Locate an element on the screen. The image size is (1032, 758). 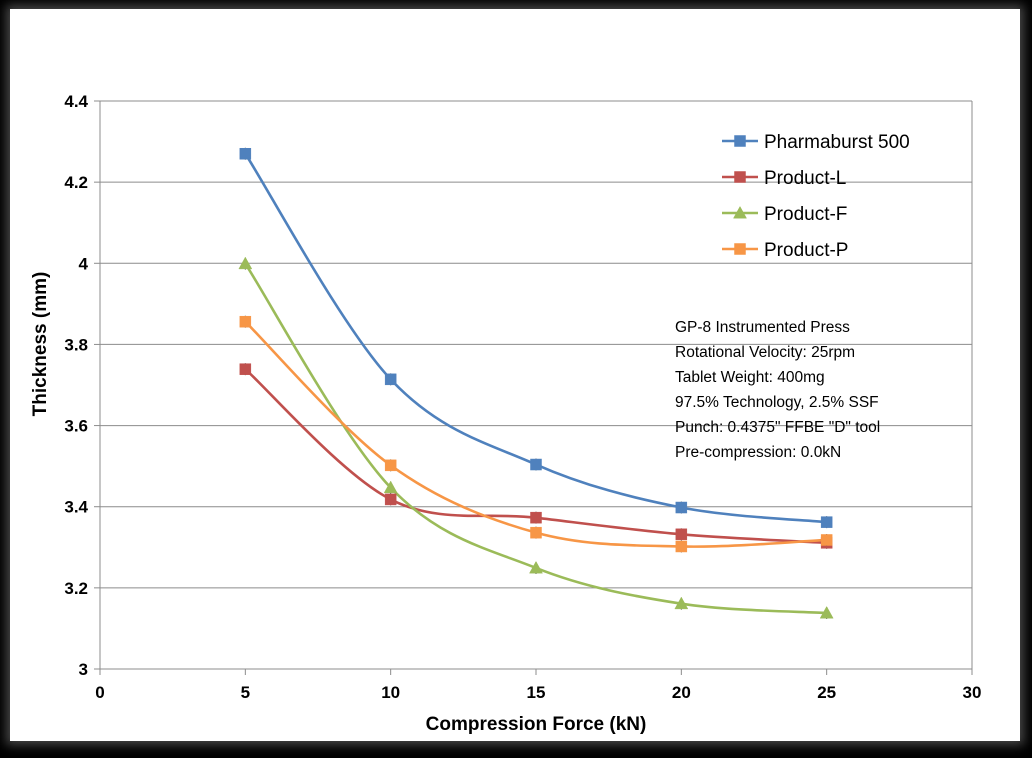
y-tick-label: 3.4 is located at coordinates (76, 507).